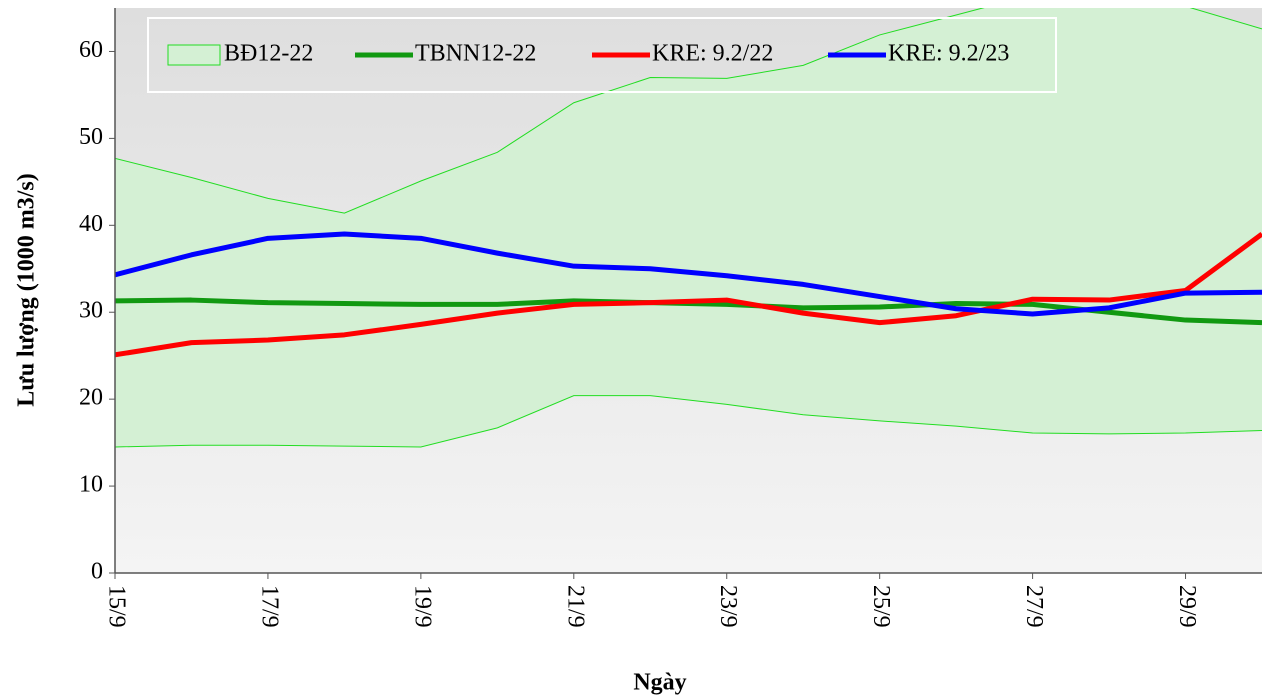 The height and width of the screenshot is (697, 1267). I want to click on y-axis-title: Lưu lượng (1000 m3/s), so click(27, 289).